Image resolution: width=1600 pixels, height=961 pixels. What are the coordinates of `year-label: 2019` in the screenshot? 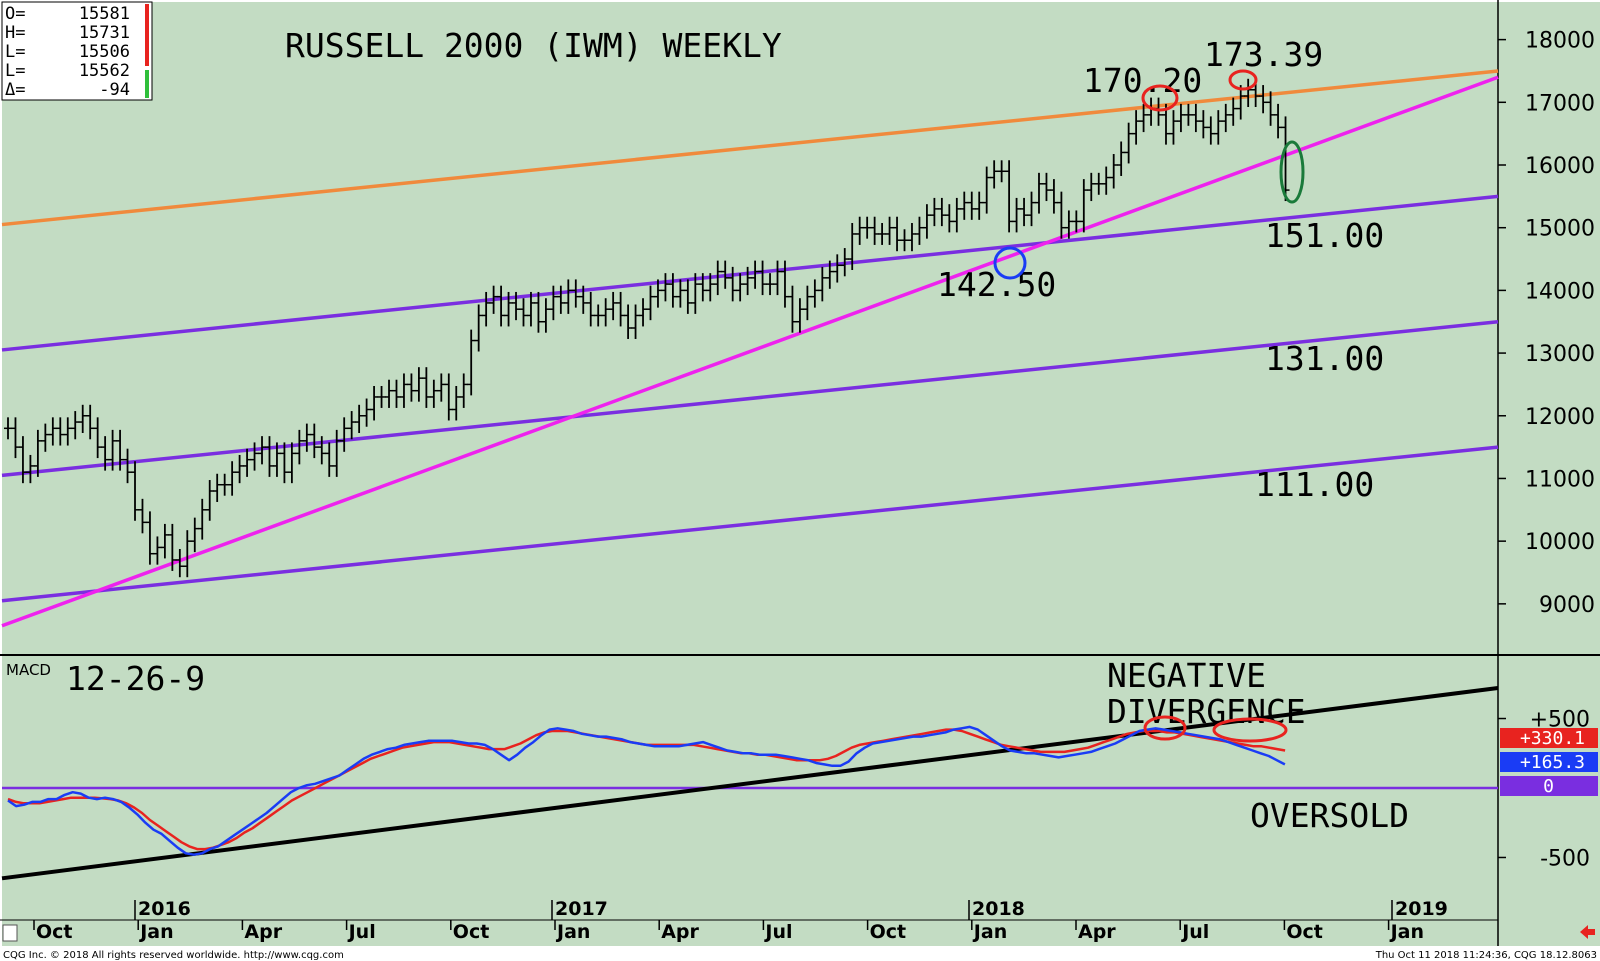 It's located at (1421, 909).